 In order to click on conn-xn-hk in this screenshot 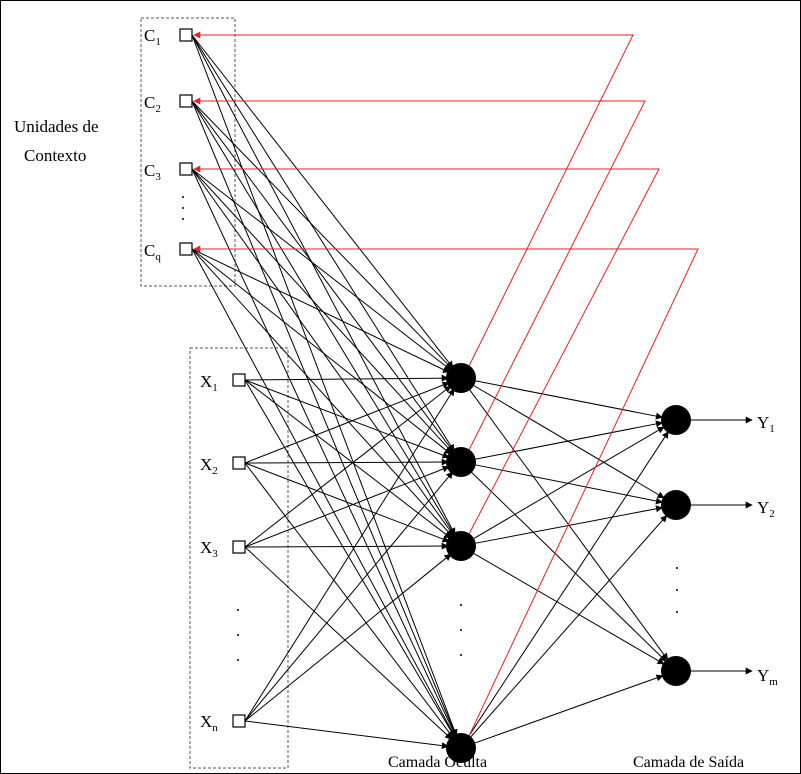, I will do `click(346, 735)`.